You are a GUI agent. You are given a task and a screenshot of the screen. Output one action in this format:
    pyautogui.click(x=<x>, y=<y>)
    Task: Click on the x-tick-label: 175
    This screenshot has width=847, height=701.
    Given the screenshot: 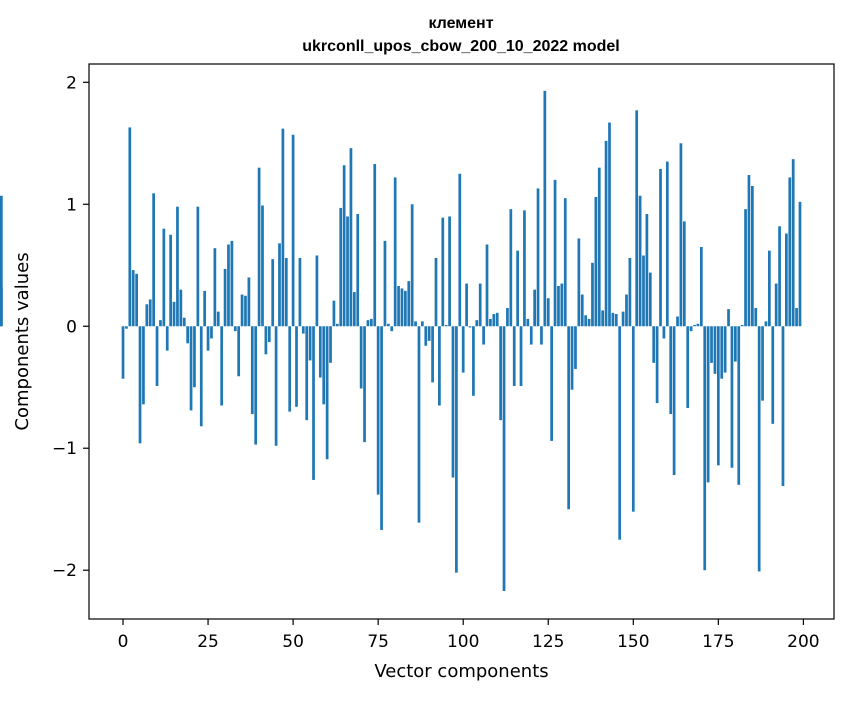 What is the action you would take?
    pyautogui.click(x=718, y=642)
    